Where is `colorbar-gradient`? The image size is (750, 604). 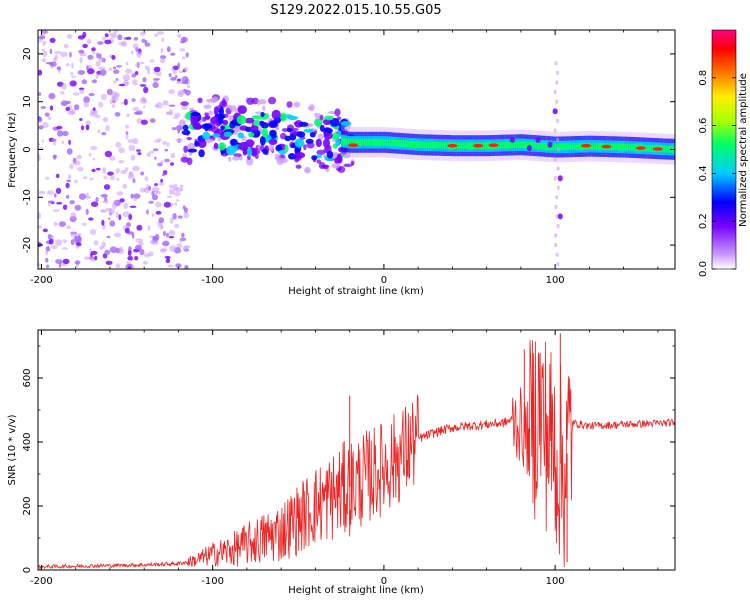
colorbar-gradient is located at coordinates (724, 149).